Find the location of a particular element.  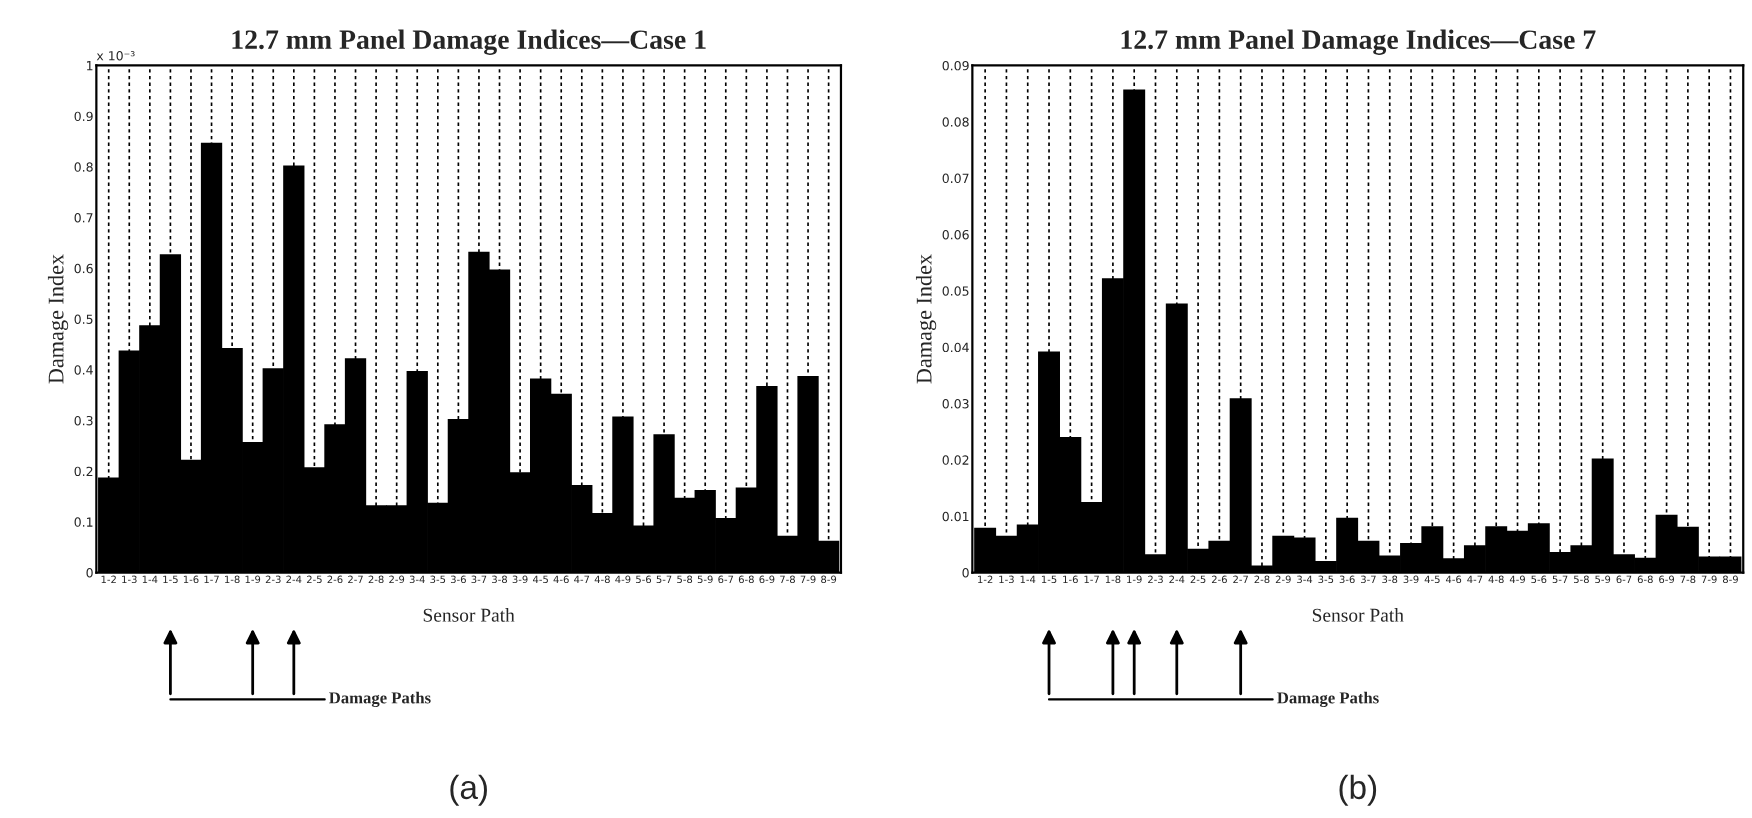

chart-title: 12.7 mm Panel Damage Indices—Case 1 is located at coordinates (469, 42).